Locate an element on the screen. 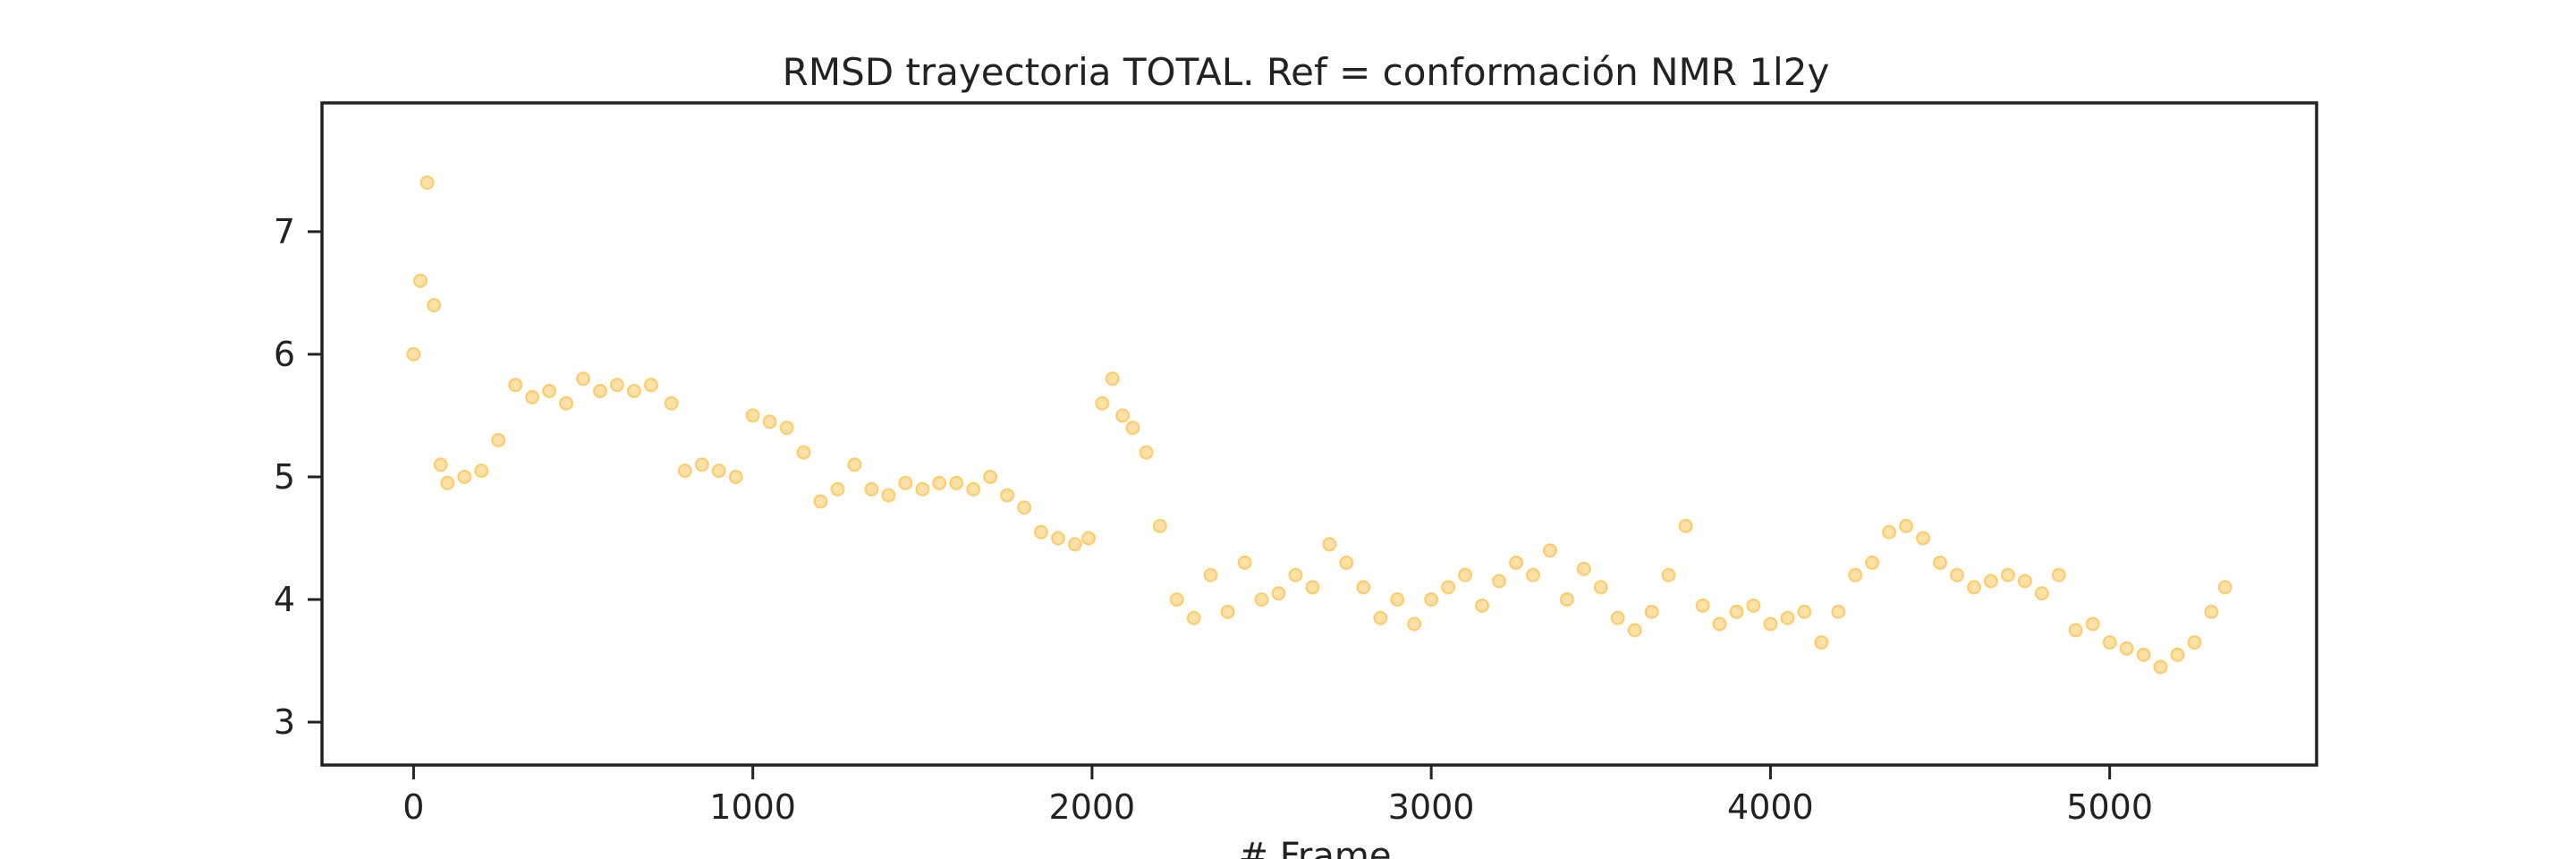 Image resolution: width=2576 pixels, height=859 pixels. x-axis-label: # Frame is located at coordinates (1315, 847).